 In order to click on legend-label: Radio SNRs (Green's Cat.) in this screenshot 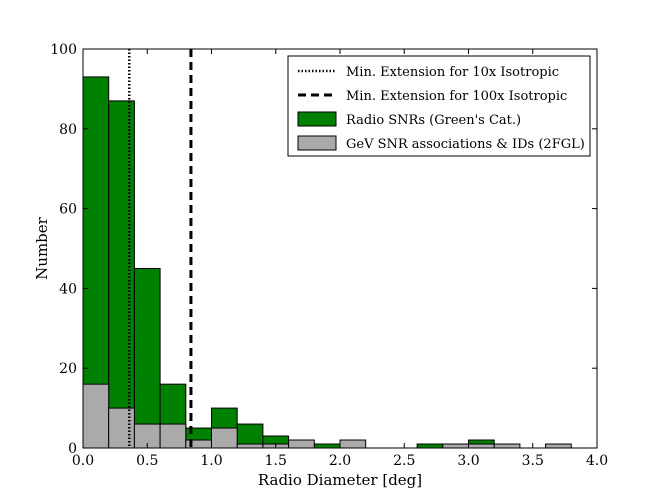, I will do `click(433, 120)`.